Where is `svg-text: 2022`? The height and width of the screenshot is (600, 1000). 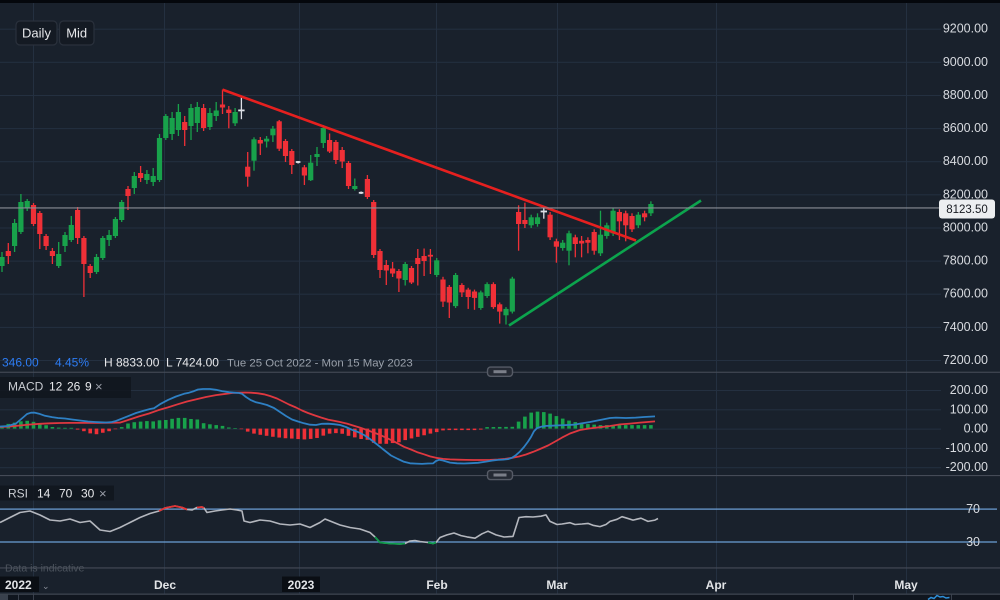 svg-text: 2022 is located at coordinates (18, 585).